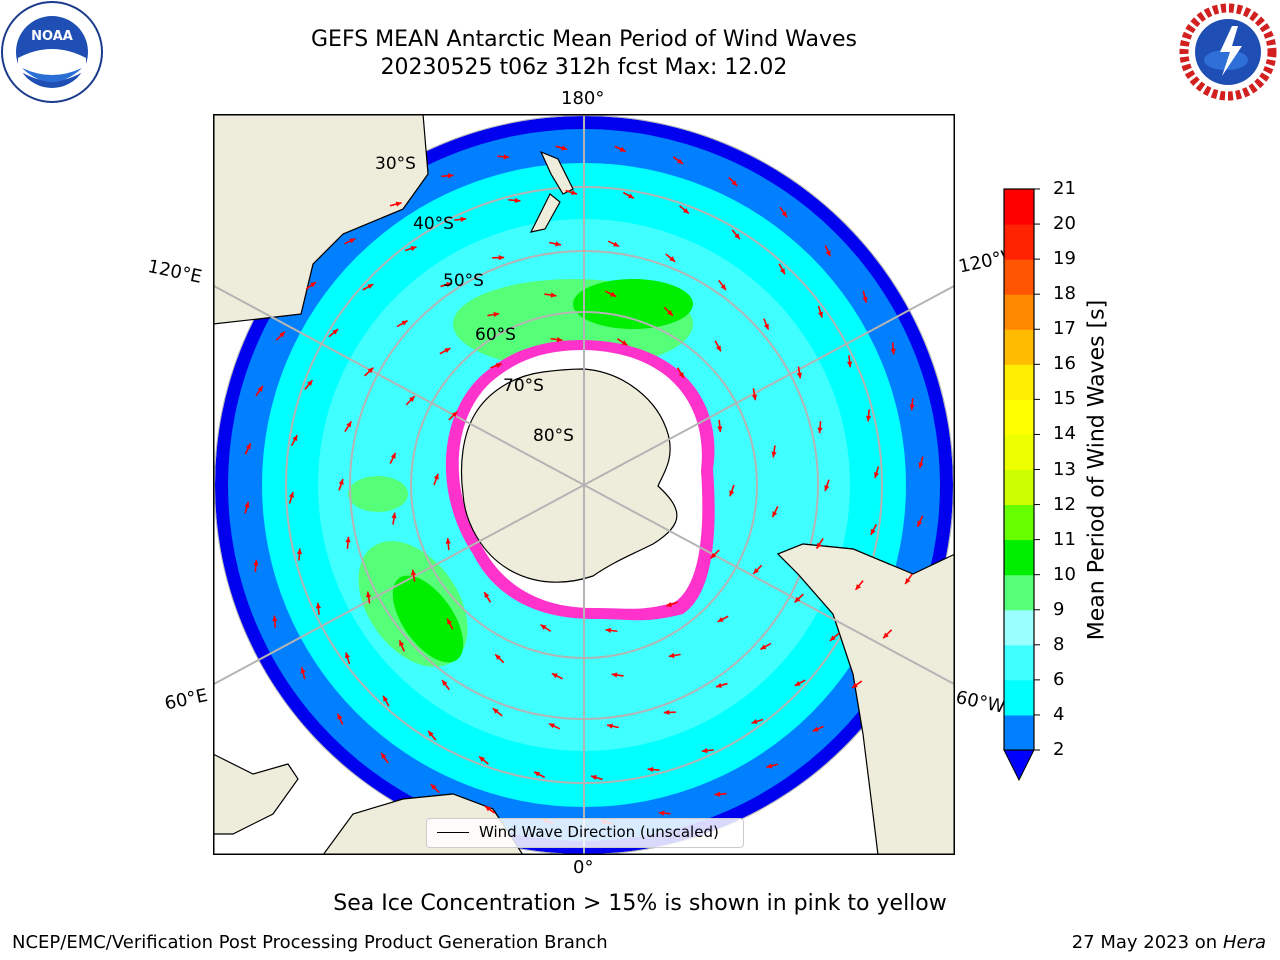 Image resolution: width=1280 pixels, height=960 pixels. Describe the element at coordinates (1059, 609) in the screenshot. I see `colorbar-tick-label: 9` at that location.